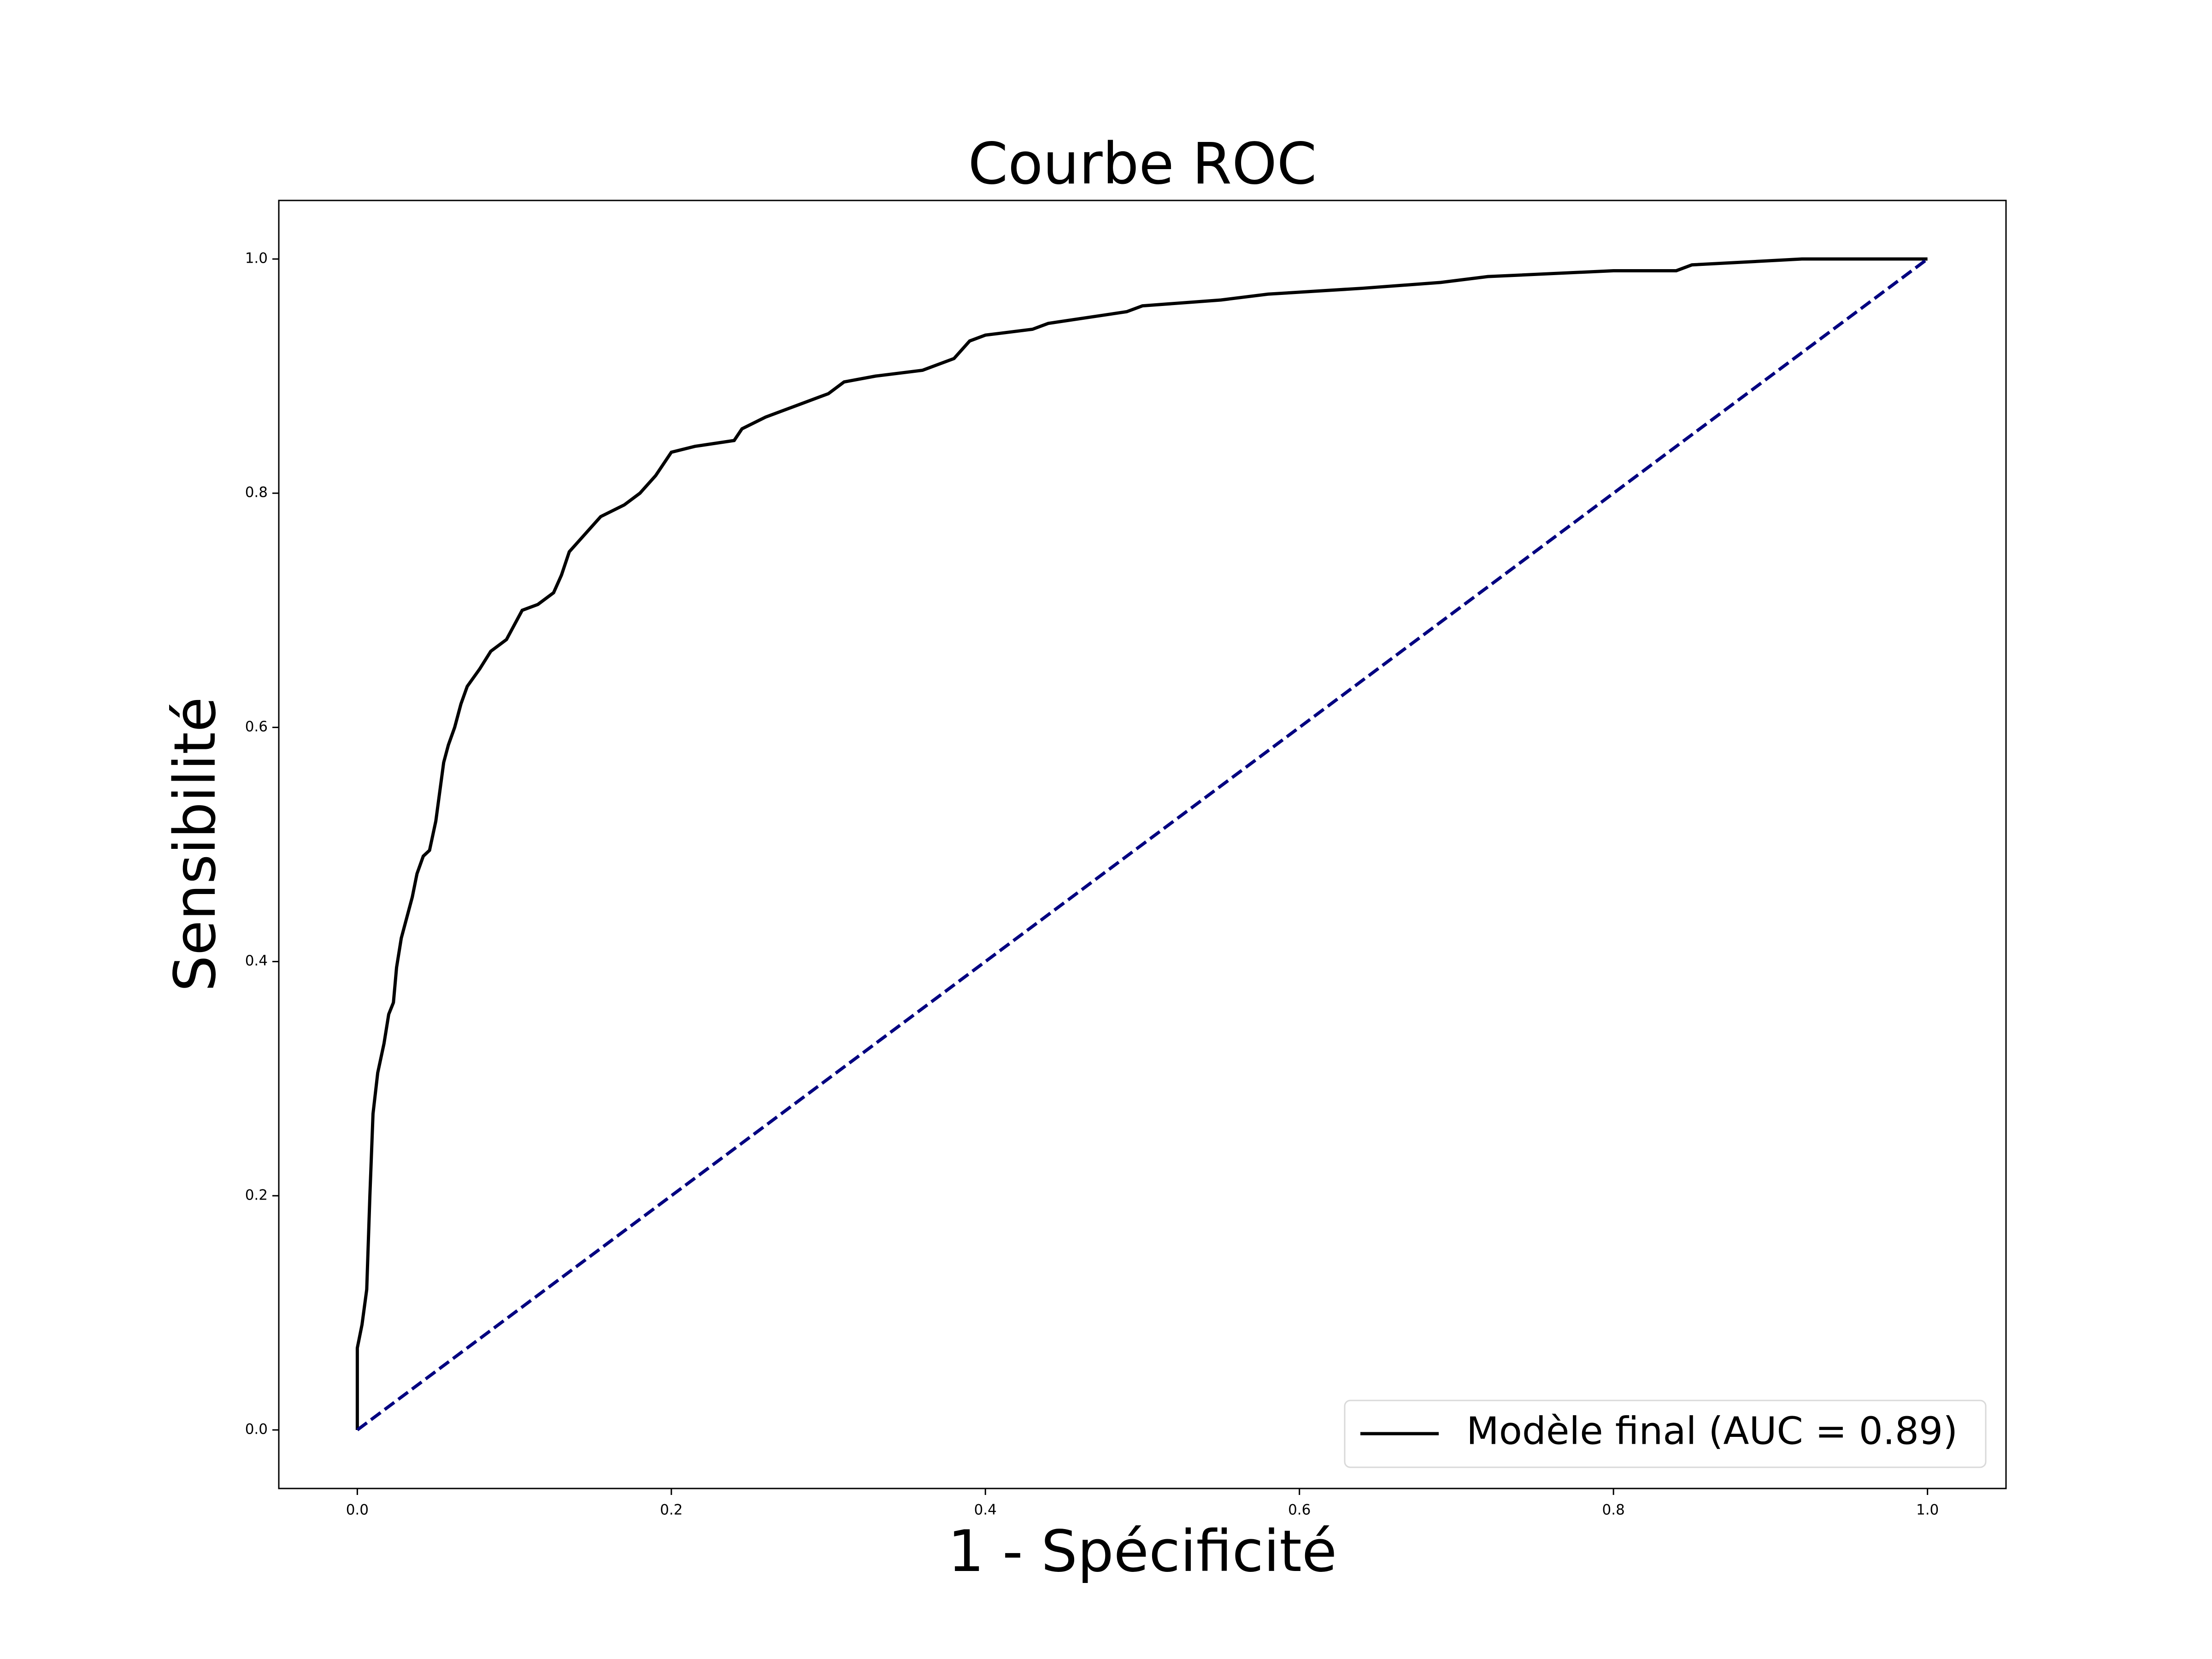 The height and width of the screenshot is (1659, 2212). I want to click on x-tick-label: 0.4, so click(985, 1510).